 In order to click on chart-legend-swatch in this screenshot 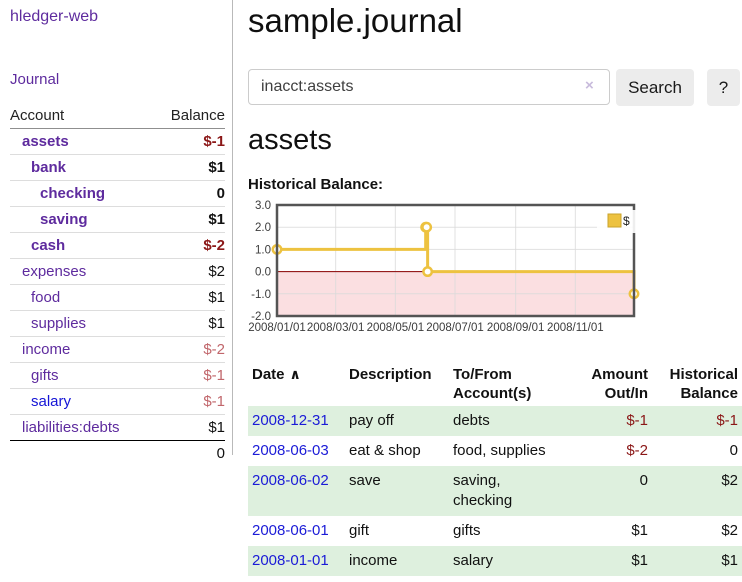, I will do `click(614, 220)`.